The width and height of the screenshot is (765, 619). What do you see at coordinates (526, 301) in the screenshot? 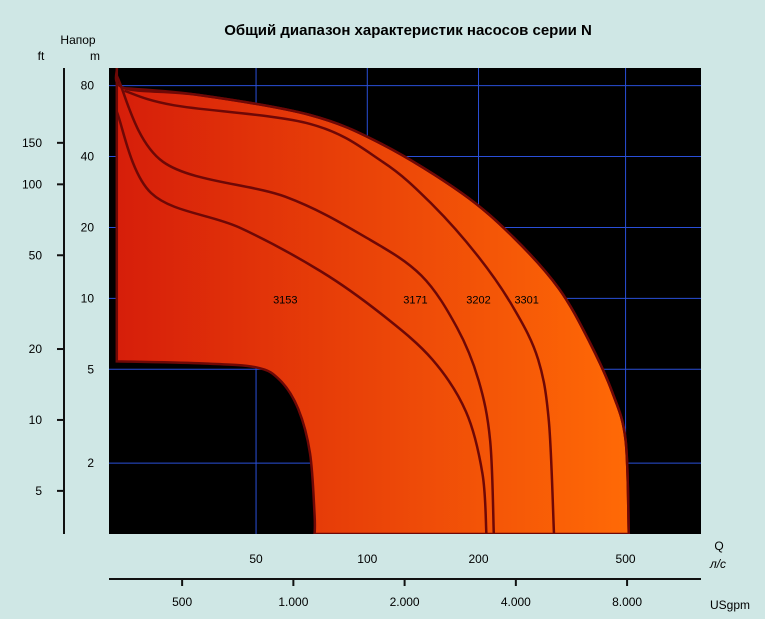
I see `pump-label-3301: 3301` at bounding box center [526, 301].